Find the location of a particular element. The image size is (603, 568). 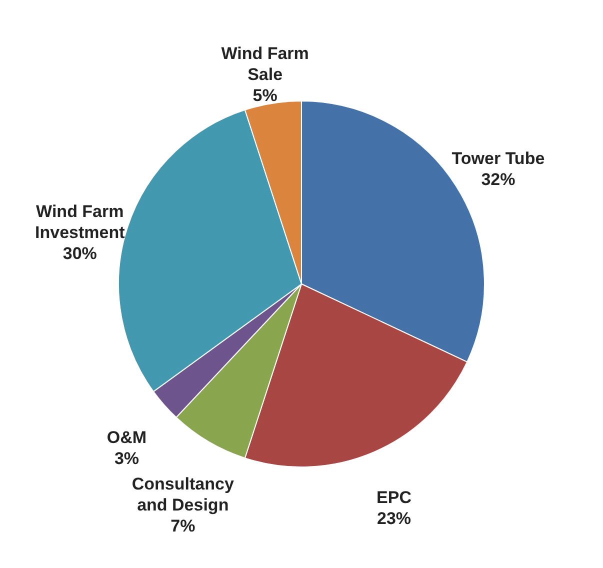

slice-label: O&M is located at coordinates (126, 438).